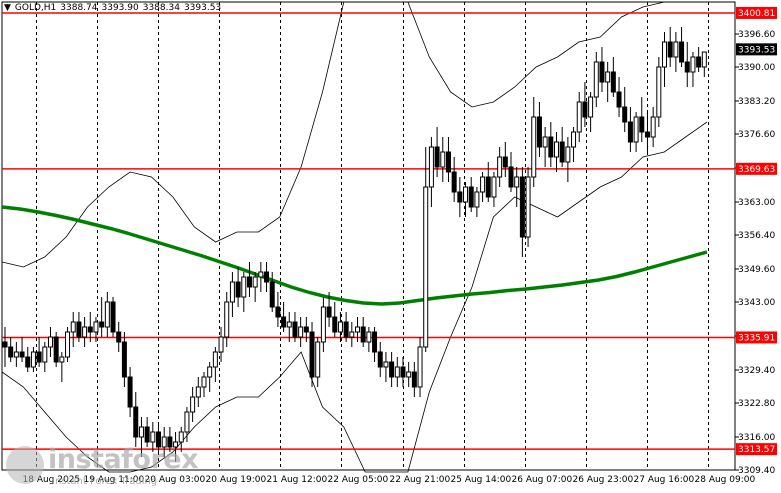 This screenshot has width=781, height=493. I want to click on logo-tagline: Instant Forex Trading, so click(105, 481).